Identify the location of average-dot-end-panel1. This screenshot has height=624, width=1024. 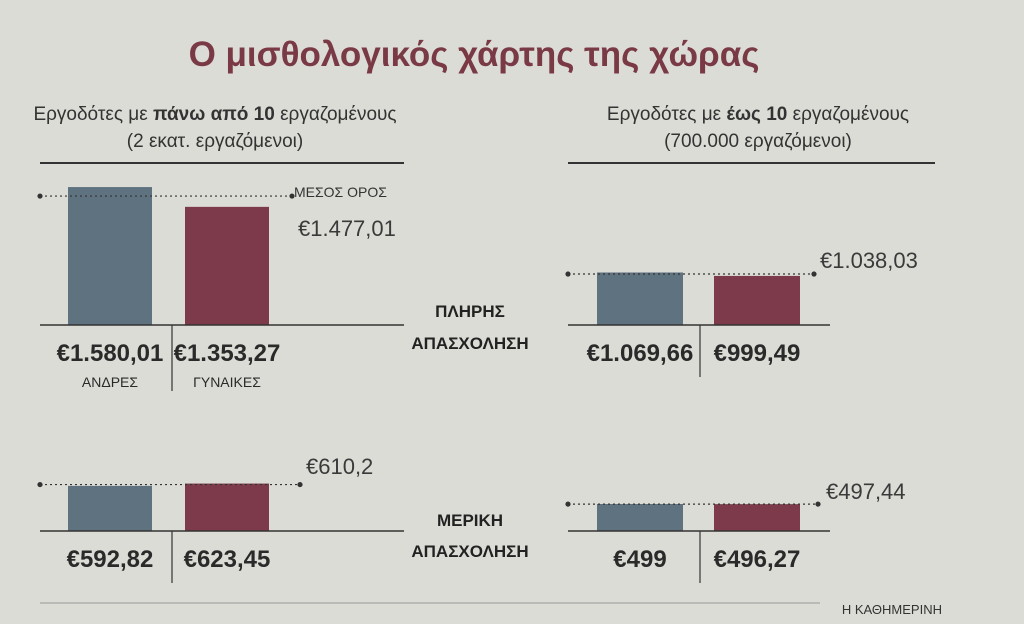
(292, 196).